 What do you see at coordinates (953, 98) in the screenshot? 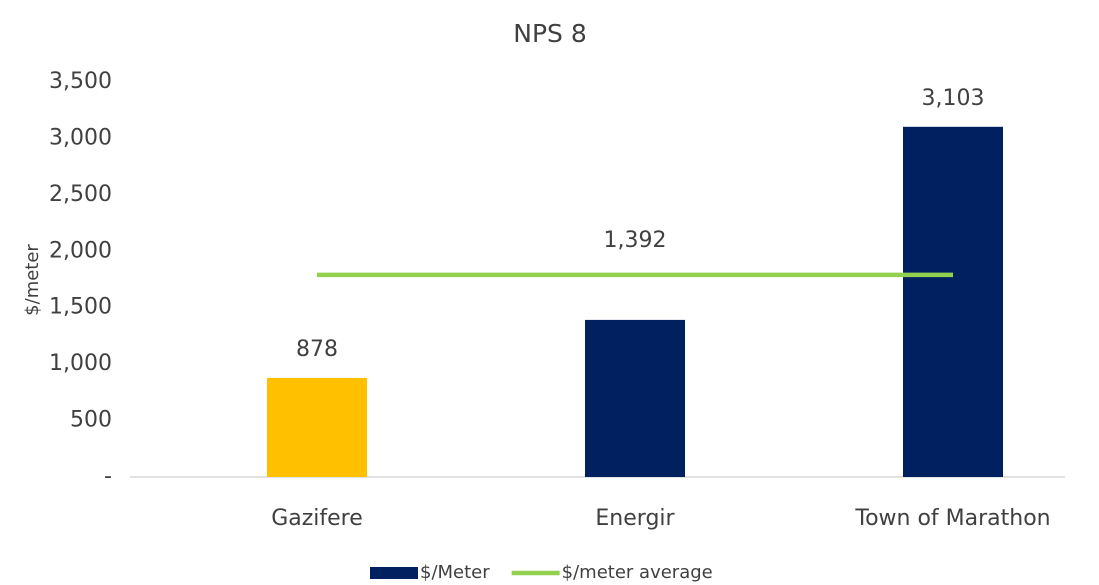
I see `data-label: 3,103` at bounding box center [953, 98].